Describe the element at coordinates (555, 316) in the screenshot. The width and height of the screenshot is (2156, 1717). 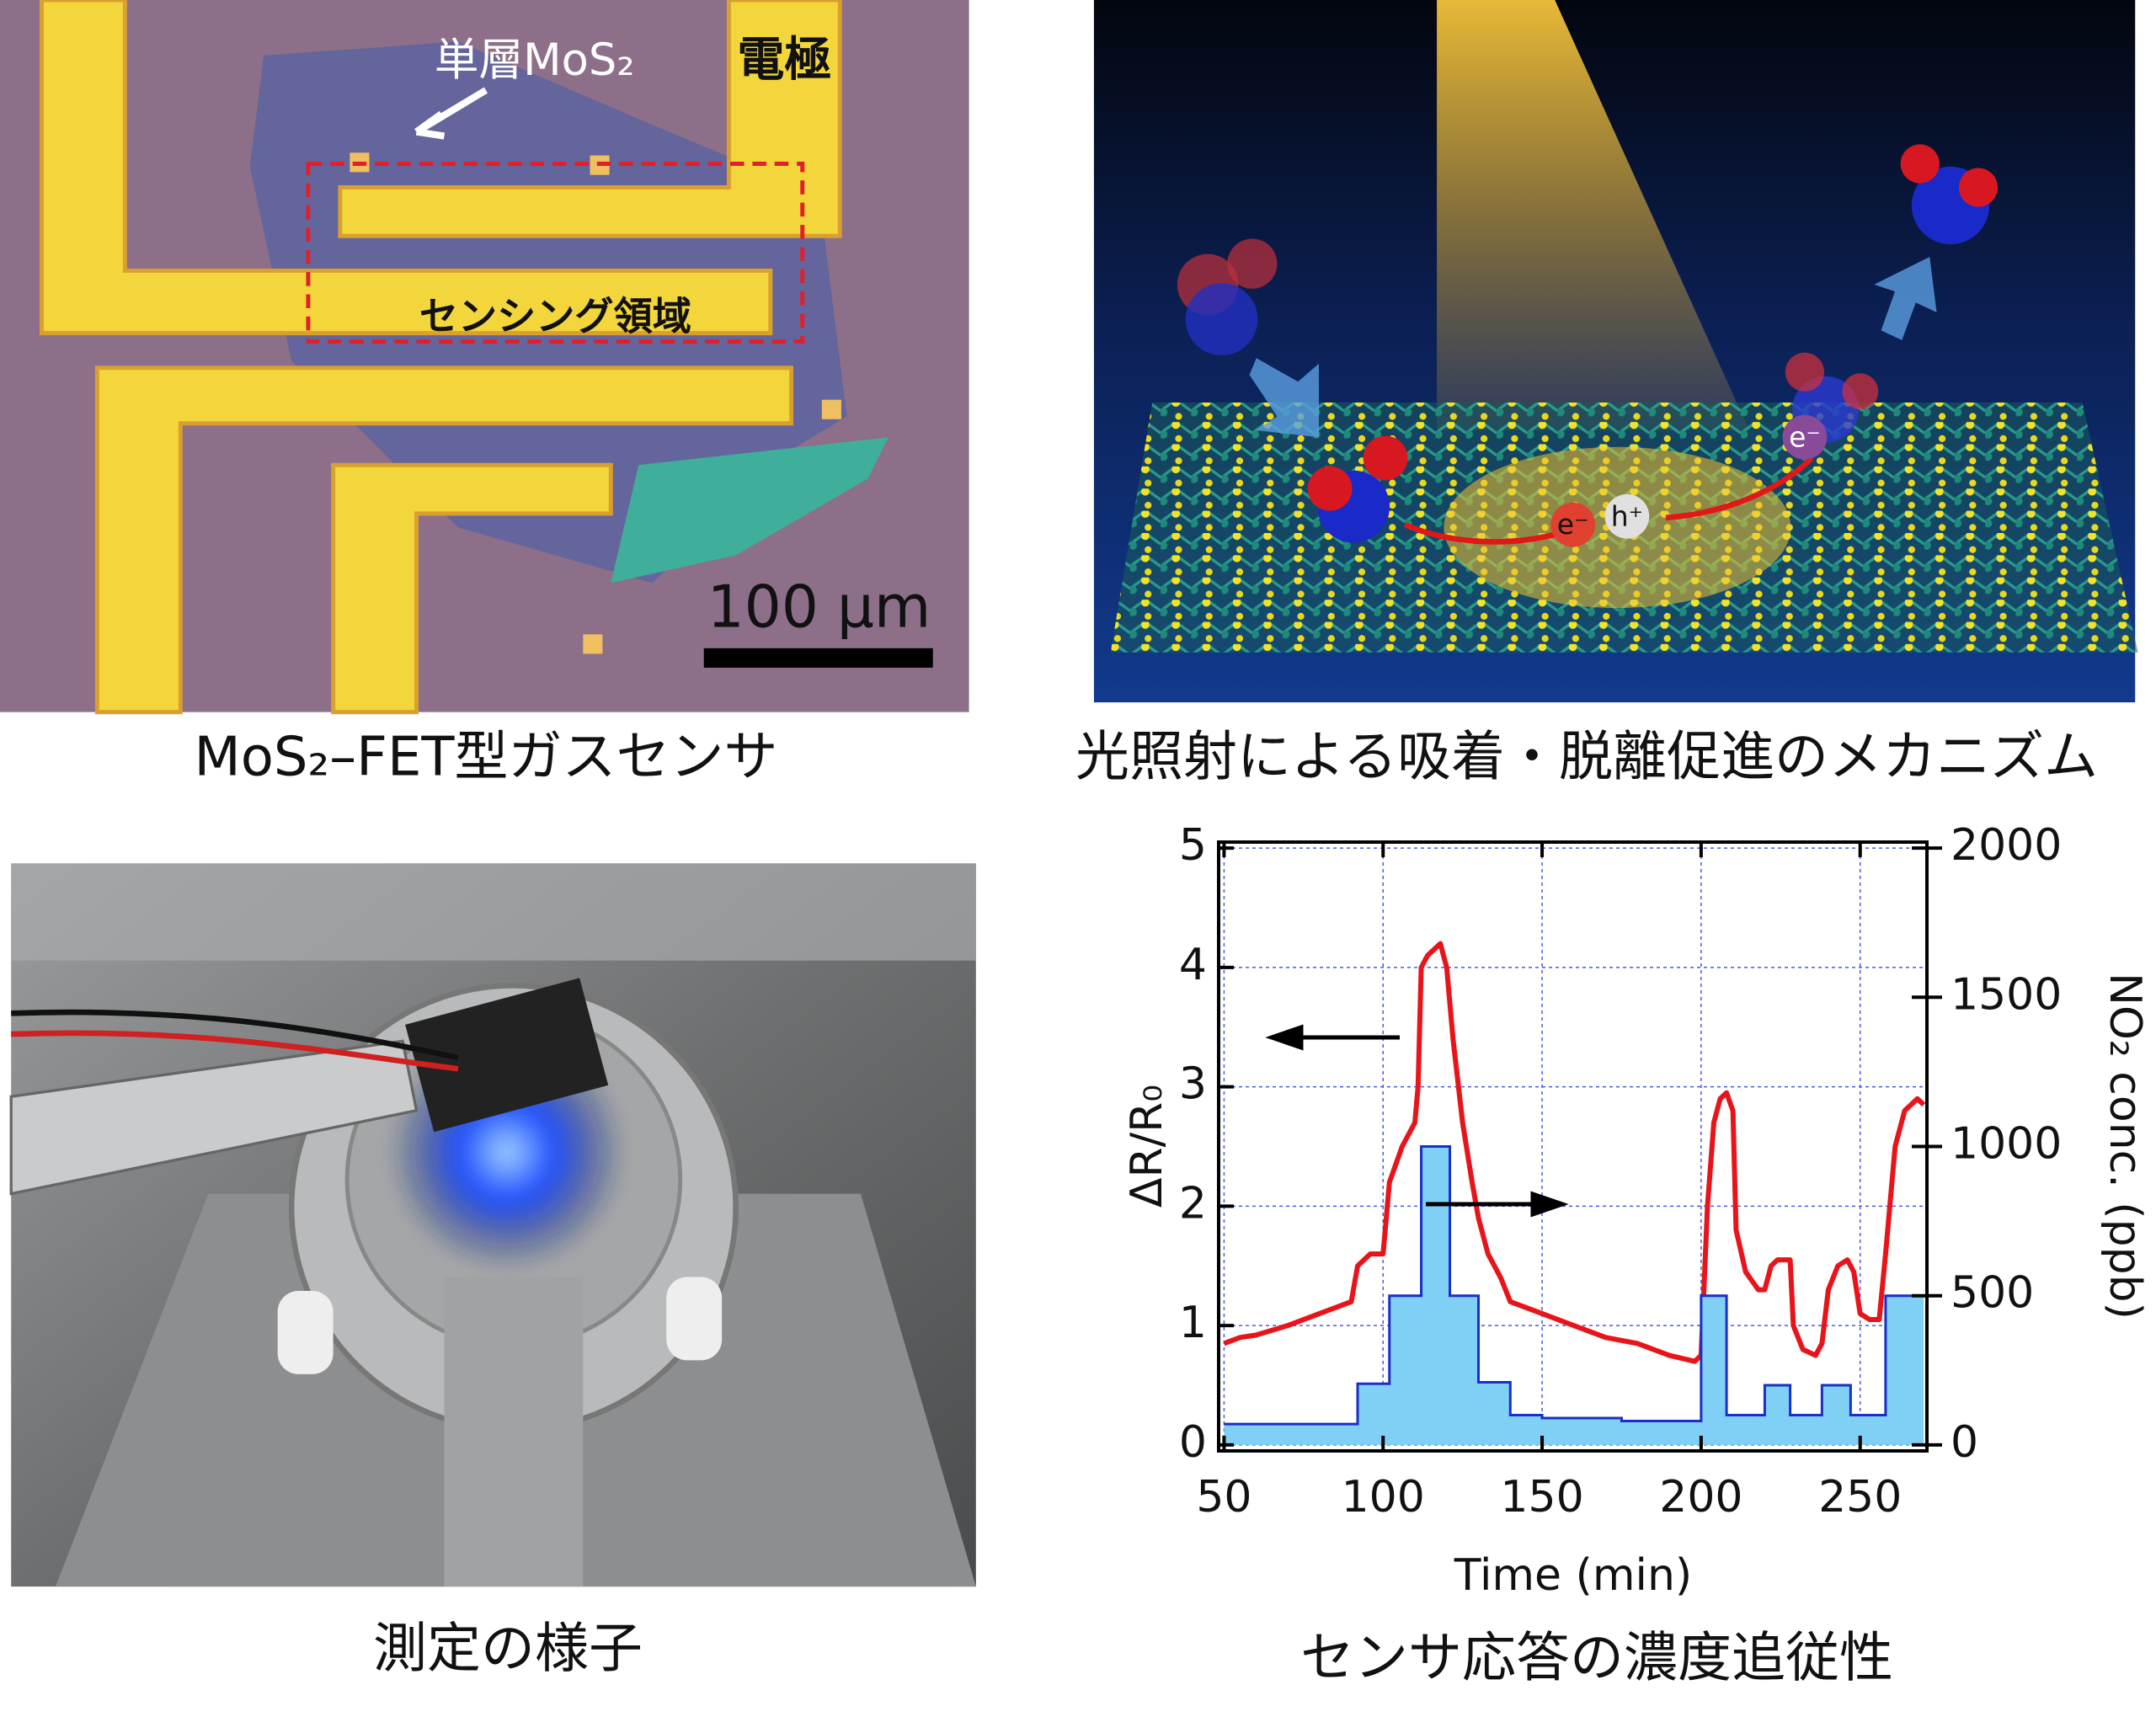
I see `label: センシング領域` at that location.